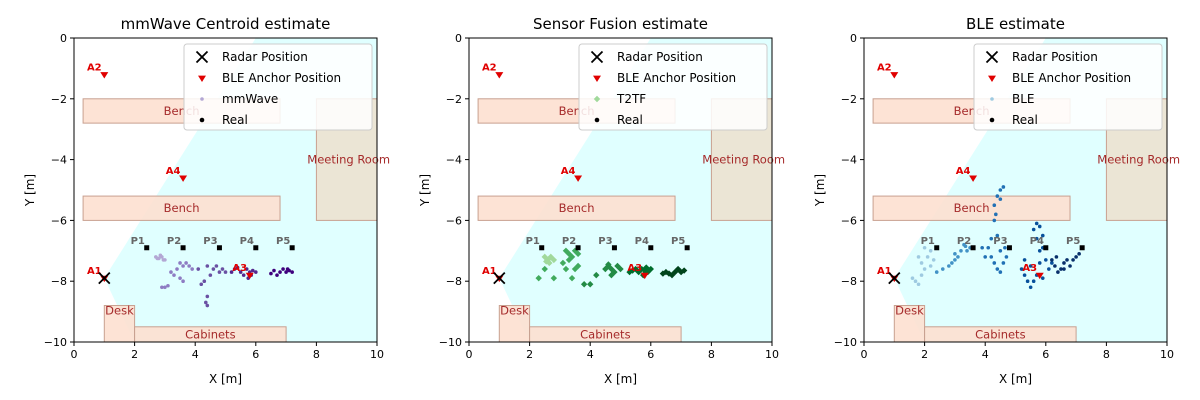 The image size is (1200, 400). Describe the element at coordinates (1068, 87) in the screenshot. I see `legend: Radar Position BLE Anchor Position BLE Real` at that location.